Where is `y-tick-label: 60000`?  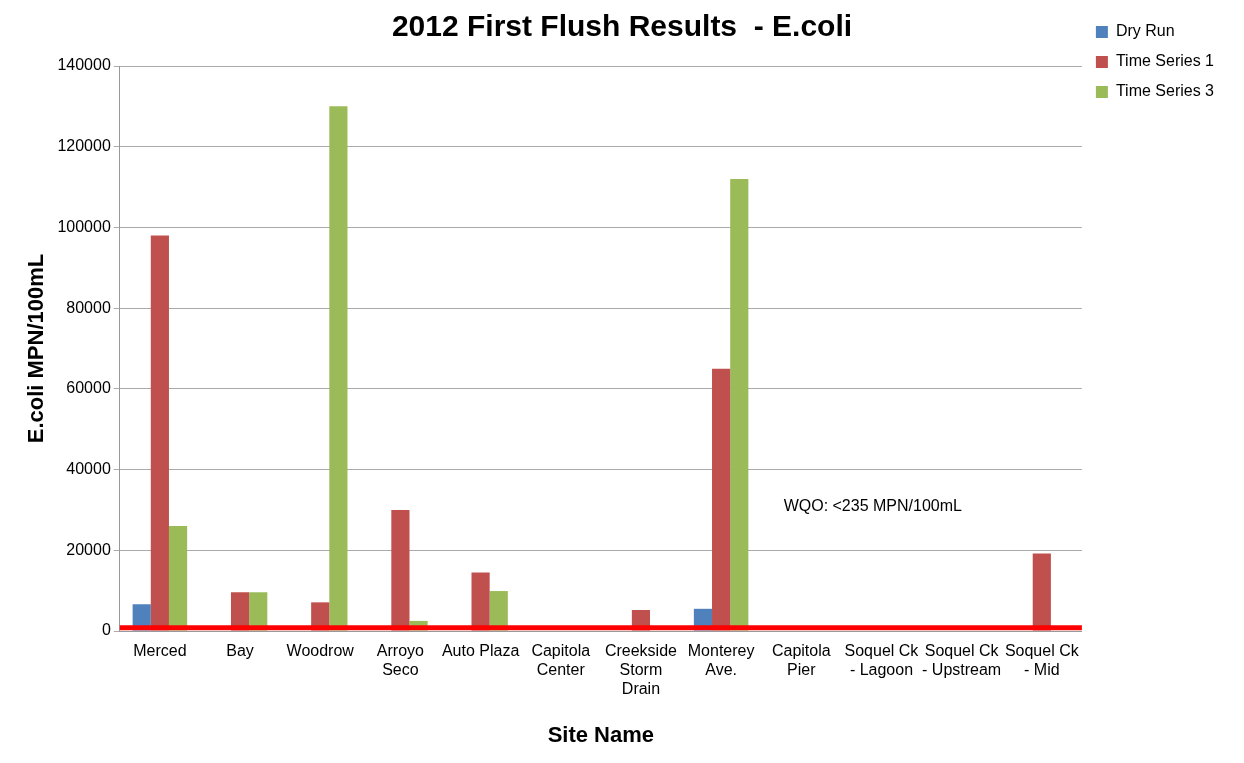 y-tick-label: 60000 is located at coordinates (88, 388).